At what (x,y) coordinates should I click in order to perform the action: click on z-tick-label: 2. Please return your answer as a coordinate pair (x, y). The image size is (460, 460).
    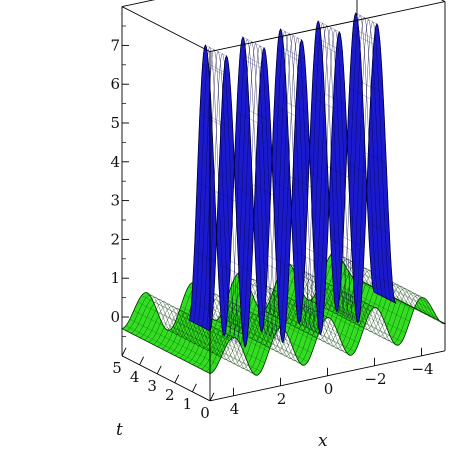
    Looking at the image, I should click on (115, 239).